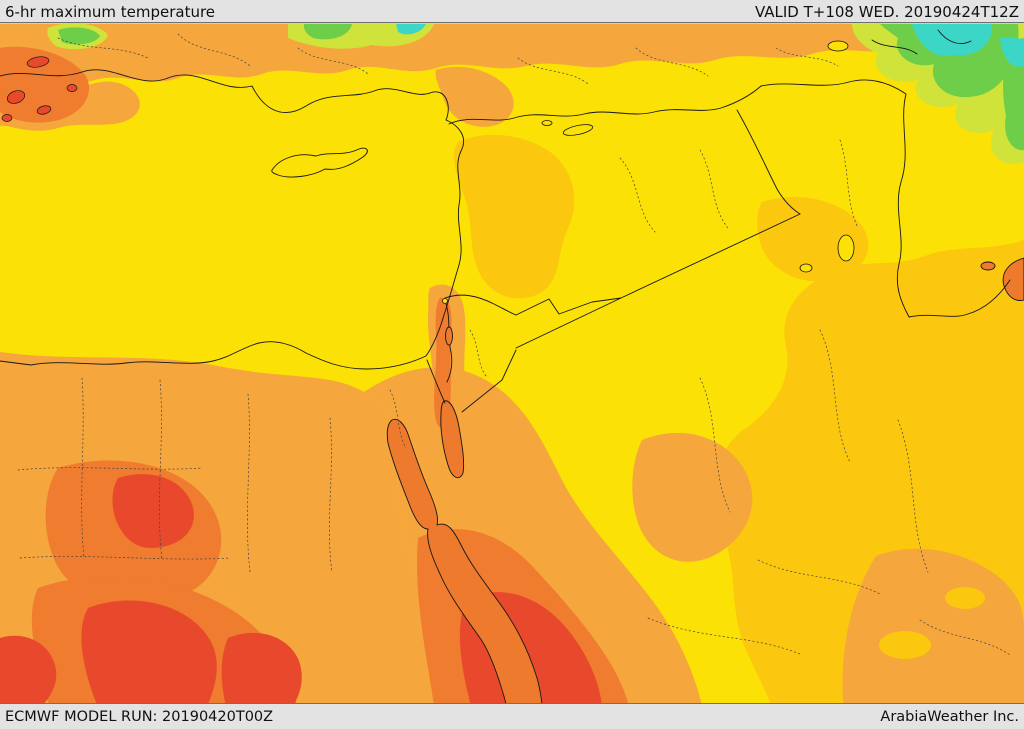  Describe the element at coordinates (489, 381) in the screenshot. I see `jordan-saudi-border` at that location.